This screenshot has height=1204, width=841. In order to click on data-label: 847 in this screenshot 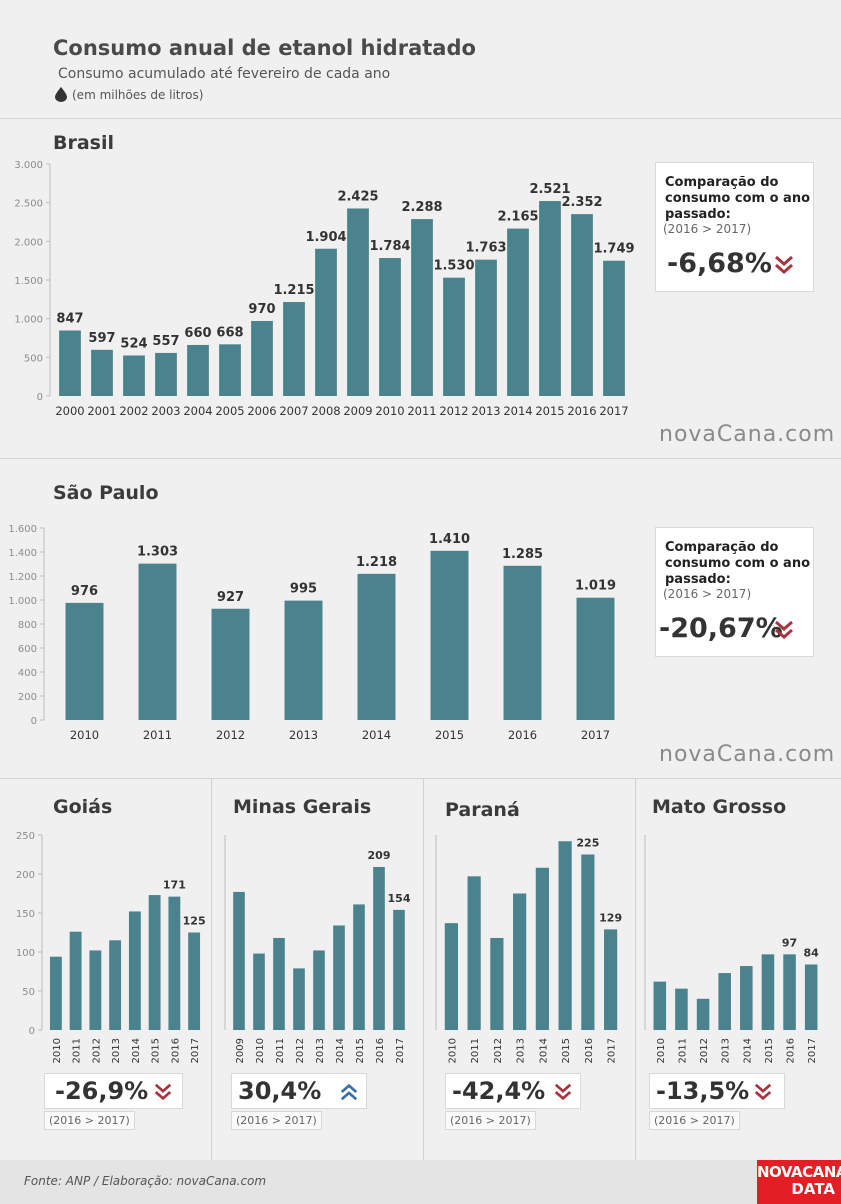, I will do `click(69, 318)`.